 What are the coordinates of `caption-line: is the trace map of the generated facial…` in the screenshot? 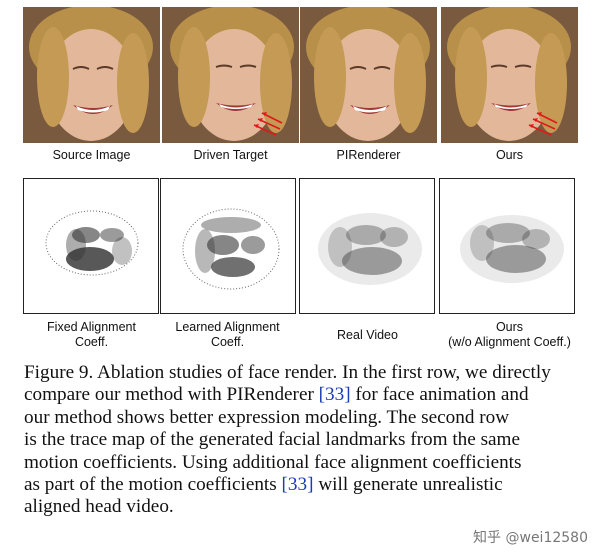 It's located at (272, 440).